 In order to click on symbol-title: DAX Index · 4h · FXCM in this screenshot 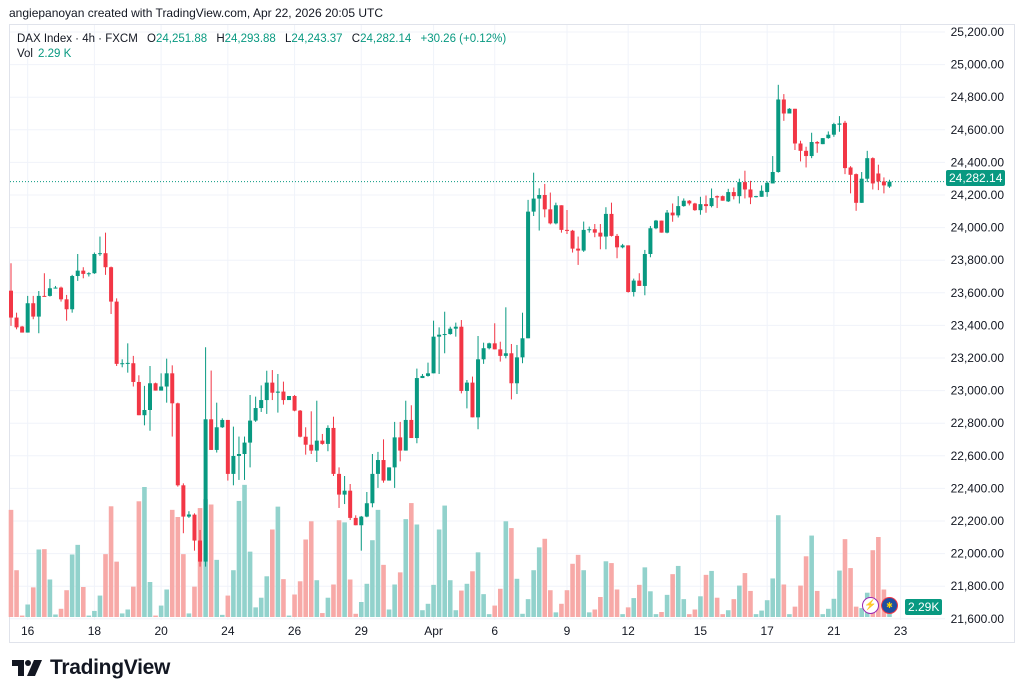, I will do `click(77, 39)`.